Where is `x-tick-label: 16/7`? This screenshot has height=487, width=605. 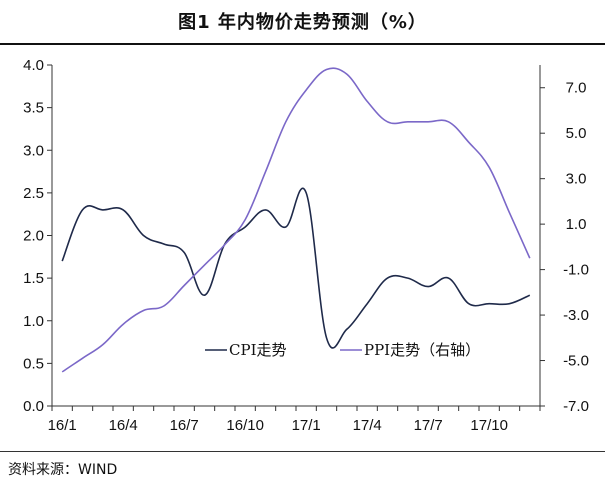 x-tick-label: 16/7 is located at coordinates (184, 425).